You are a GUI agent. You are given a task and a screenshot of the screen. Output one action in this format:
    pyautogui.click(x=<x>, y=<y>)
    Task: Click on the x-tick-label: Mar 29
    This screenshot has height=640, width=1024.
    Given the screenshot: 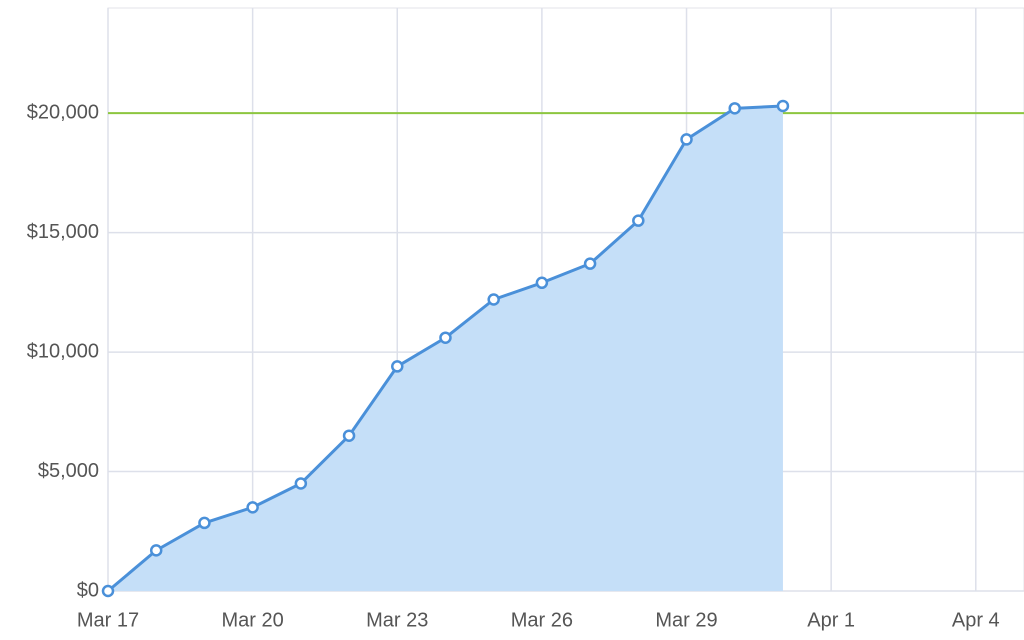 What is the action you would take?
    pyautogui.click(x=686, y=620)
    